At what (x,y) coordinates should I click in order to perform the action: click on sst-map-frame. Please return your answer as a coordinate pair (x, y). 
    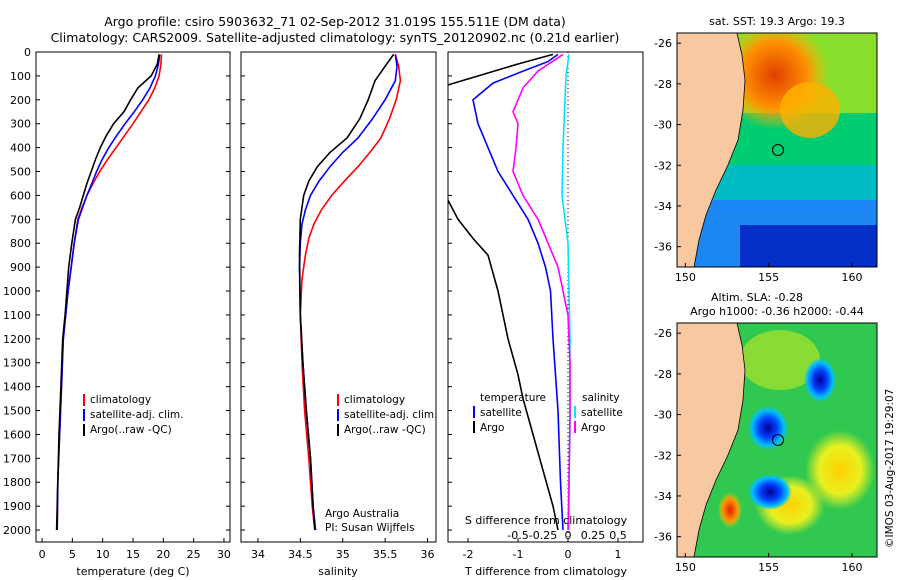
    Looking at the image, I should click on (777, 150).